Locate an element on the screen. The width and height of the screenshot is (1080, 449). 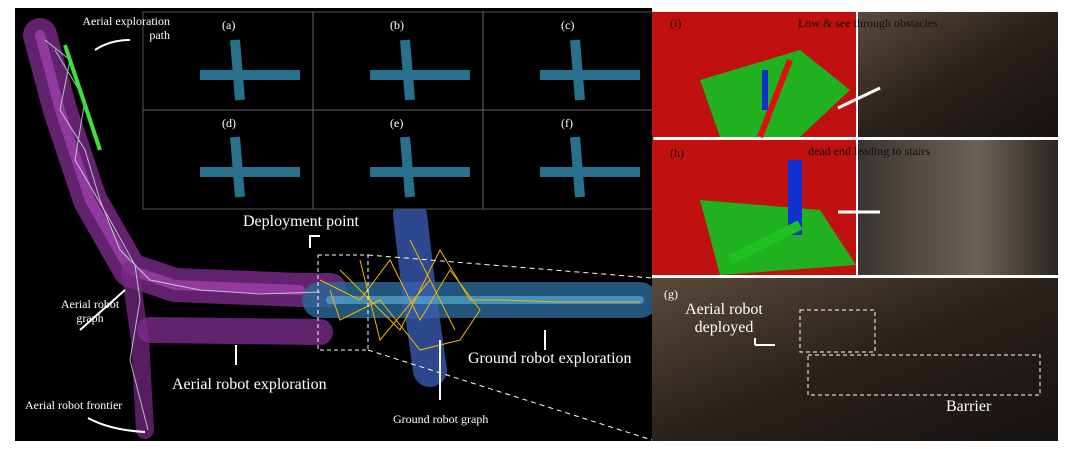
panel-label: (i) is located at coordinates (676, 23).